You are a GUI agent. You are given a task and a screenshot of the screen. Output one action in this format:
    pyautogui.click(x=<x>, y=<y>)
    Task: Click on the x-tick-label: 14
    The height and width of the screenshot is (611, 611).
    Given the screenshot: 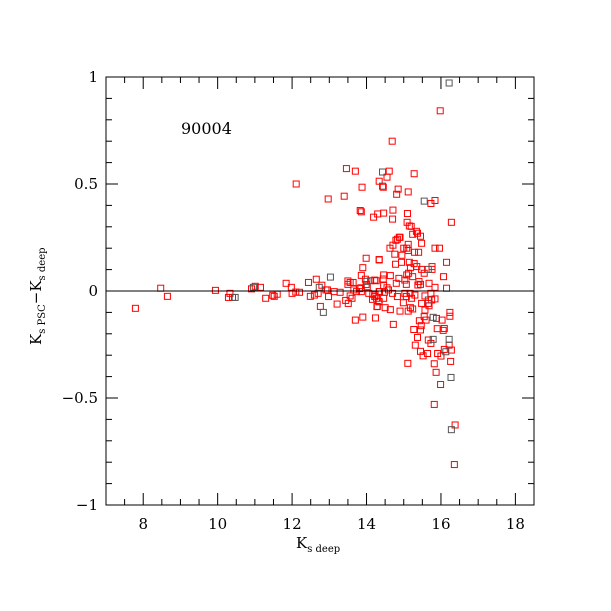 What is the action you would take?
    pyautogui.click(x=366, y=524)
    